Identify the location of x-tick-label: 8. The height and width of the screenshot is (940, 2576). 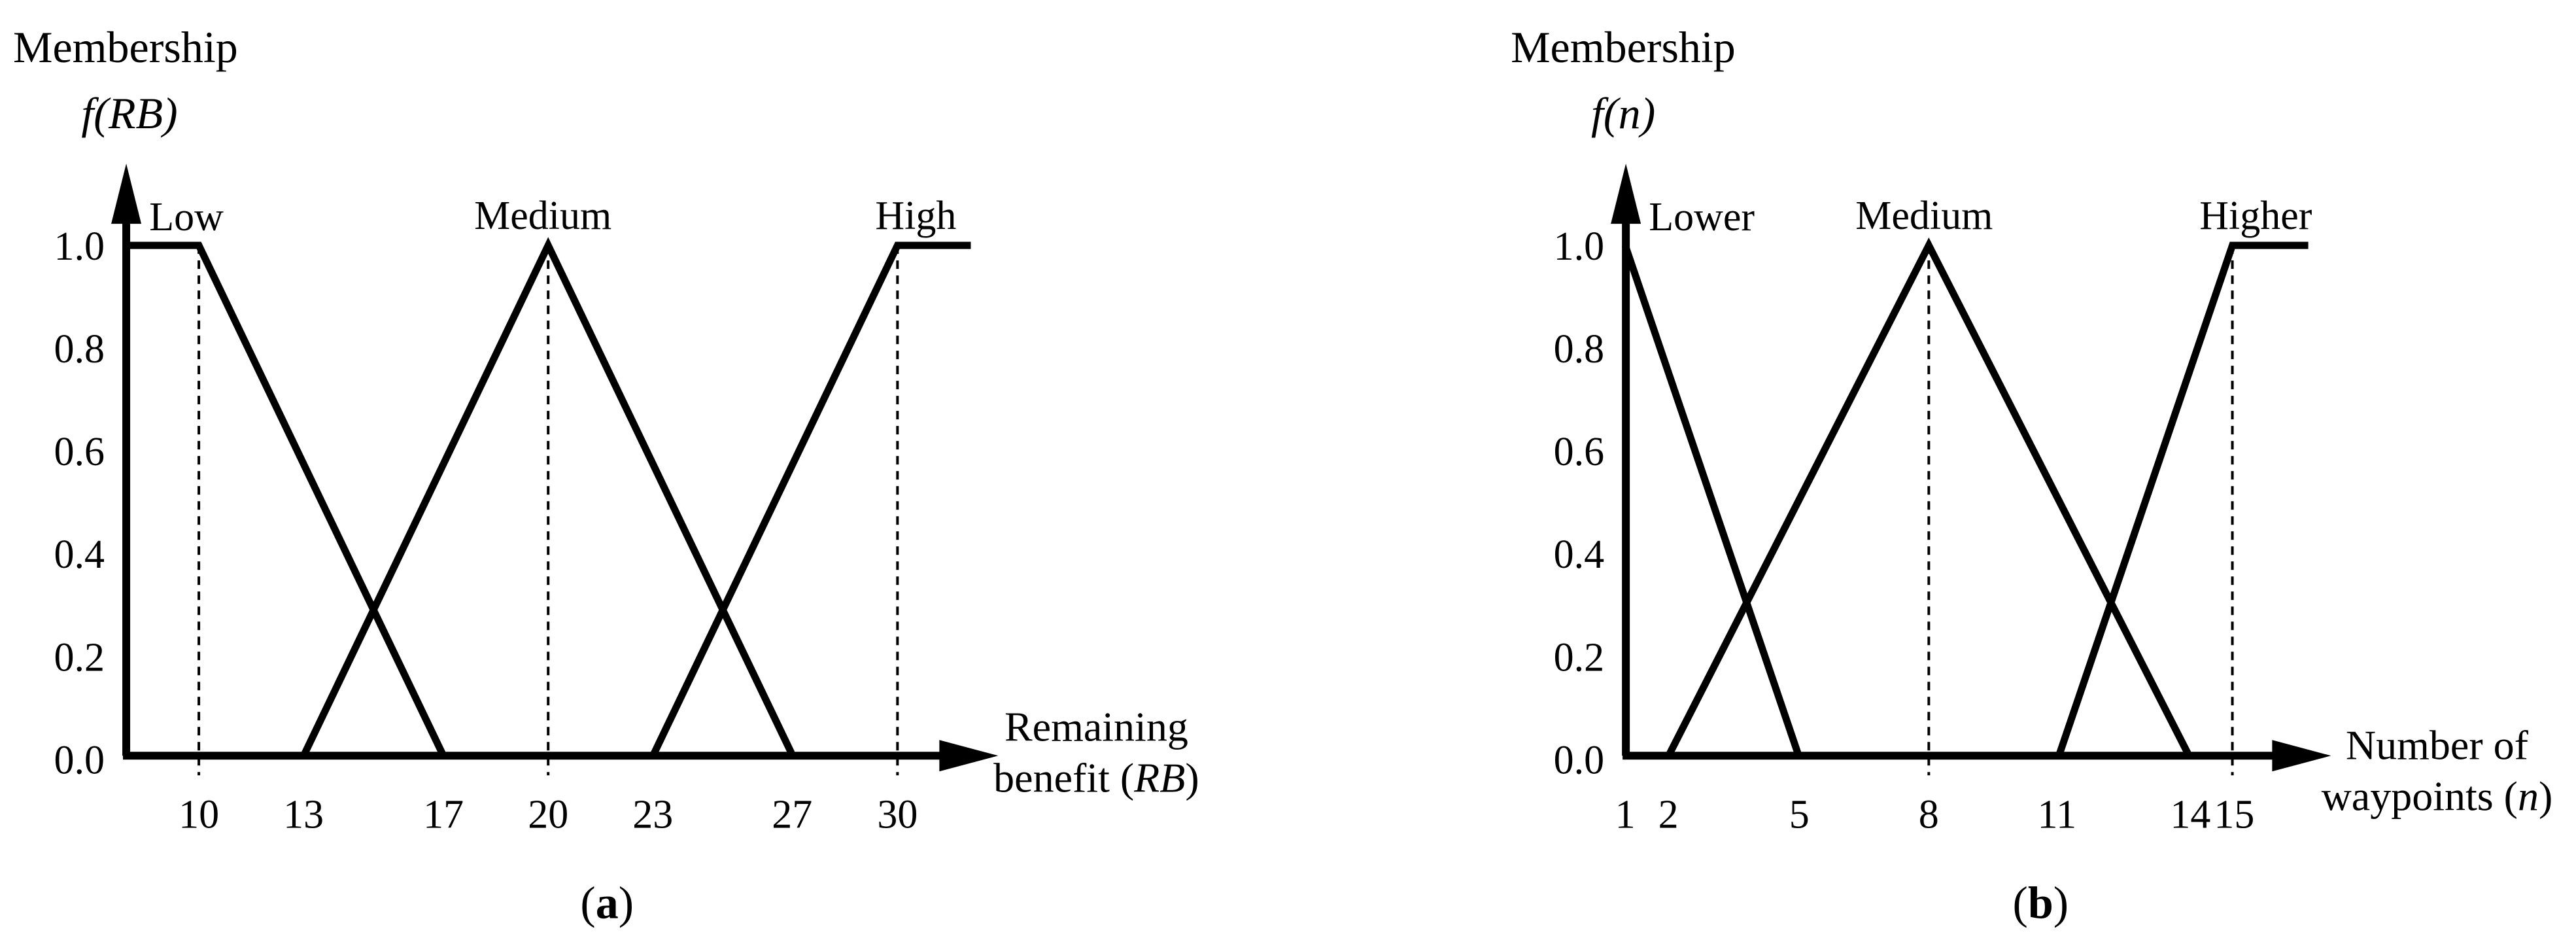
(1928, 814).